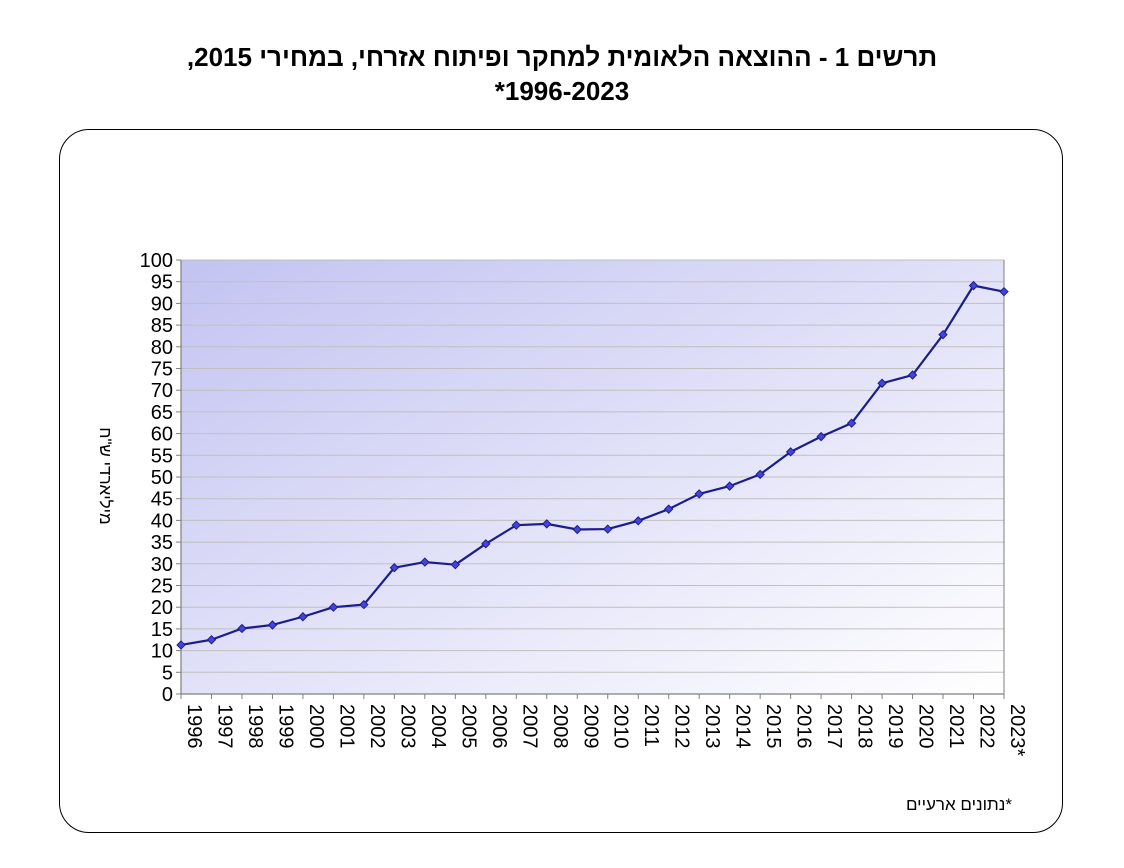 The height and width of the screenshot is (868, 1124). I want to click on y-tick-label: 65, so click(162, 413).